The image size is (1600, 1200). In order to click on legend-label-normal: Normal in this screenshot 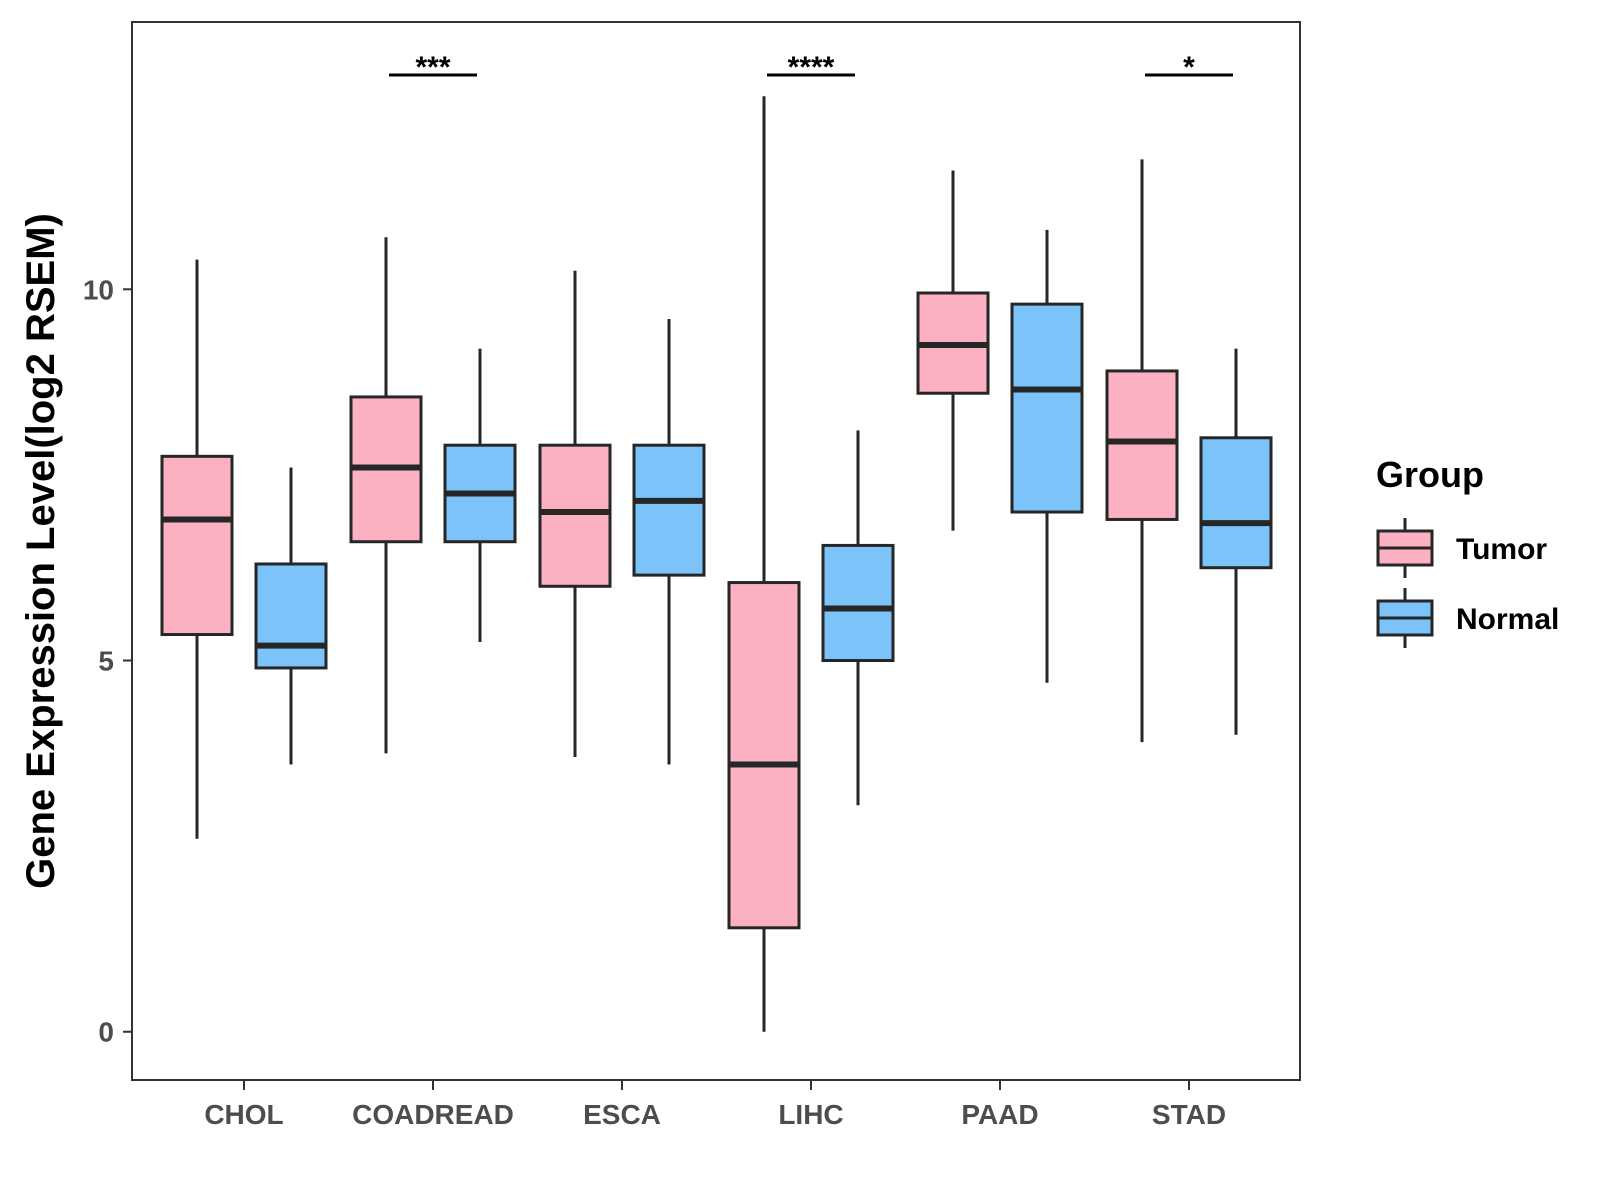, I will do `click(1507, 619)`.